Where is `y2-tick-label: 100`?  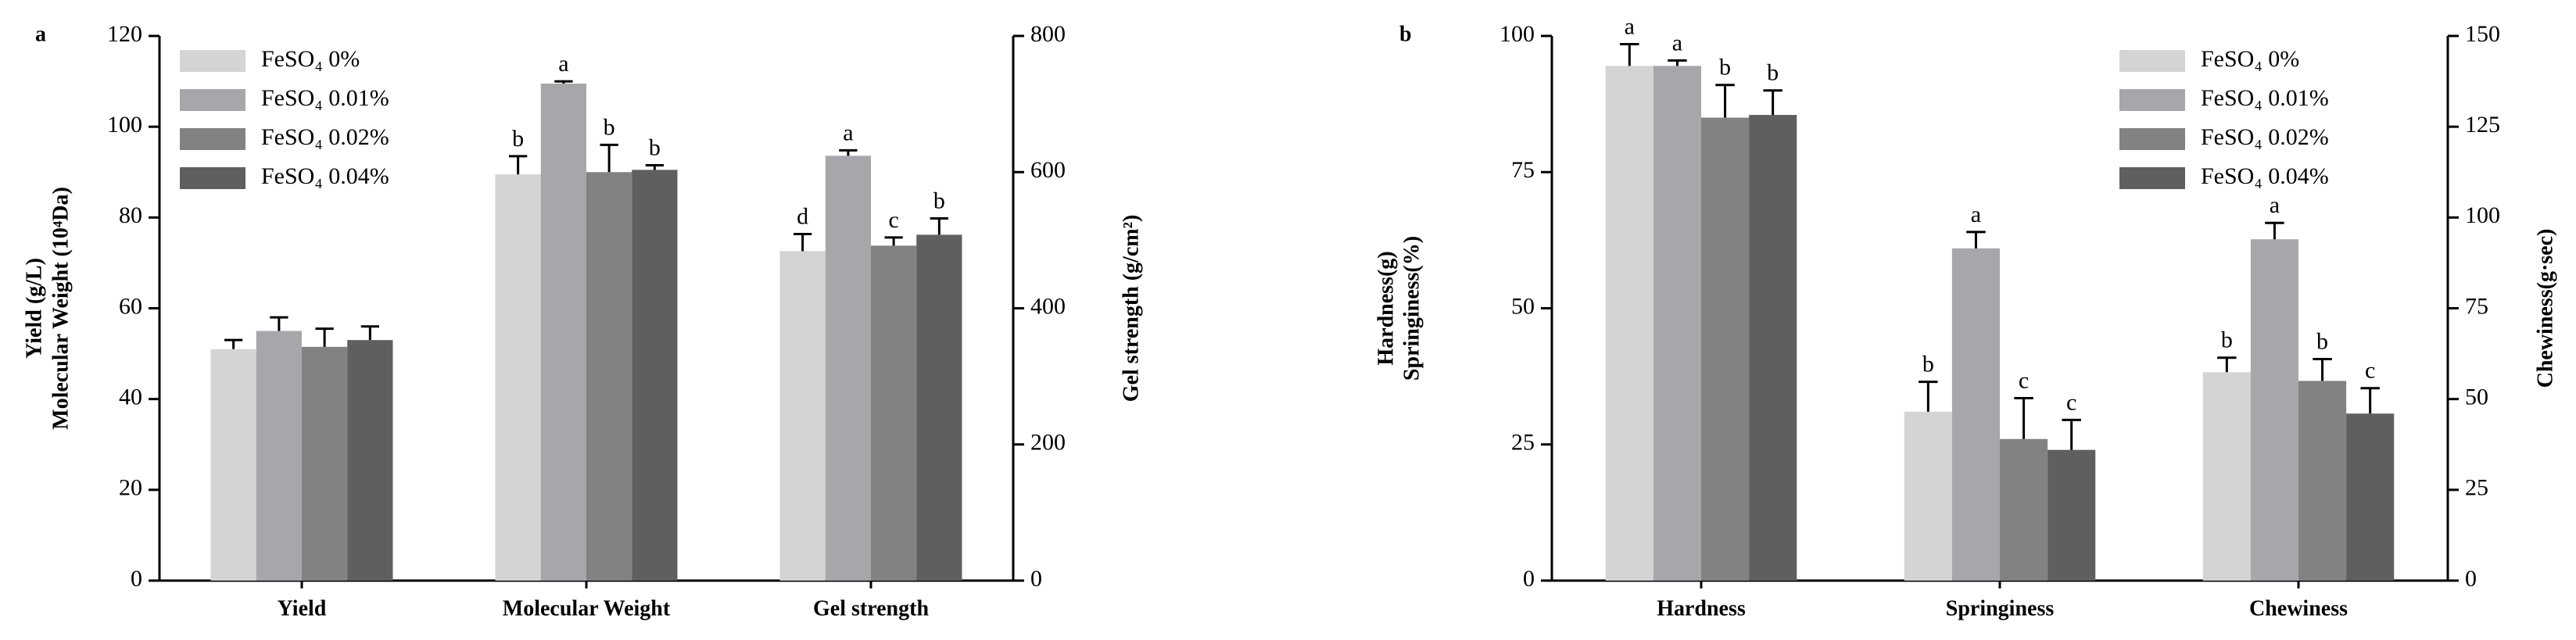 y2-tick-label: 100 is located at coordinates (2482, 215).